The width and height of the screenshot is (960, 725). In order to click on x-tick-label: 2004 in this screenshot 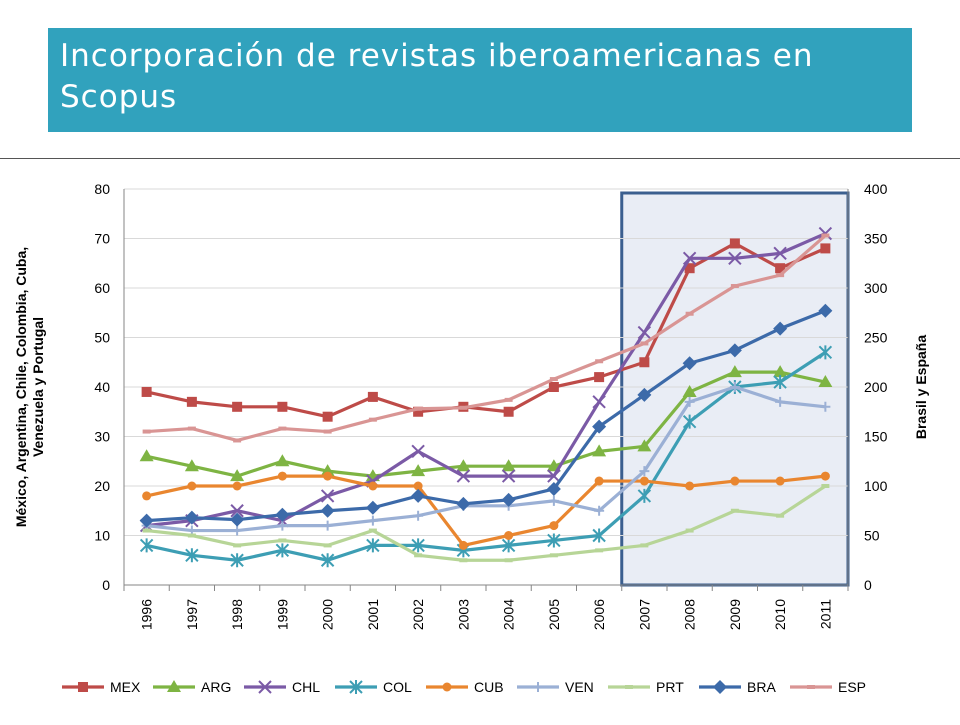, I will do `click(509, 614)`.